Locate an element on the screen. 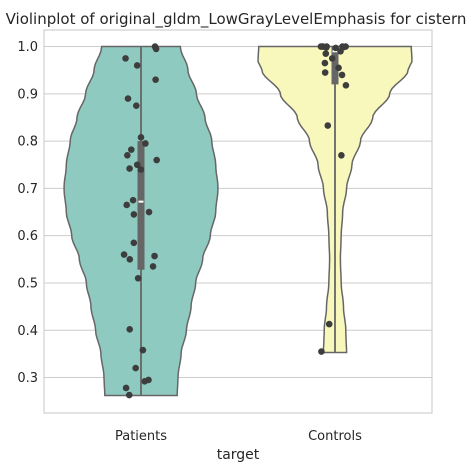  y-tick-label: 0.6 is located at coordinates (27, 236).